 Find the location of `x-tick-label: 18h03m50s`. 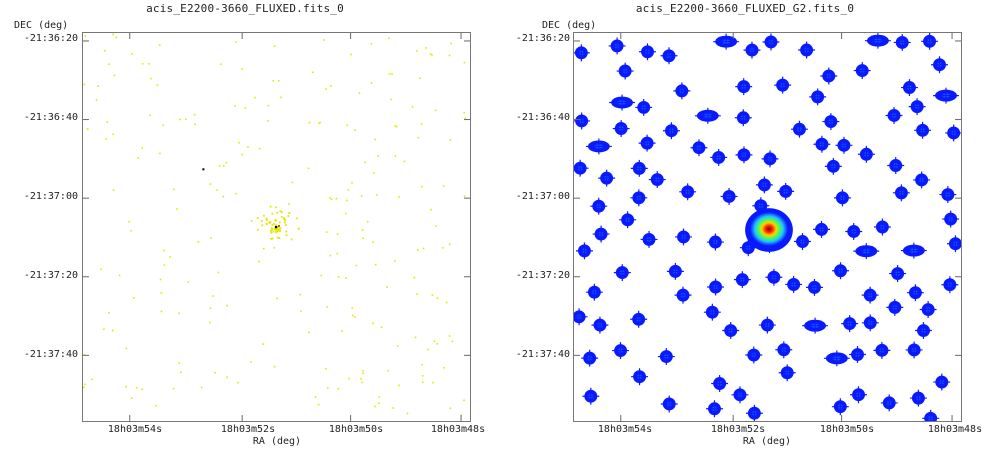

x-tick-label: 18h03m50s is located at coordinates (356, 429).